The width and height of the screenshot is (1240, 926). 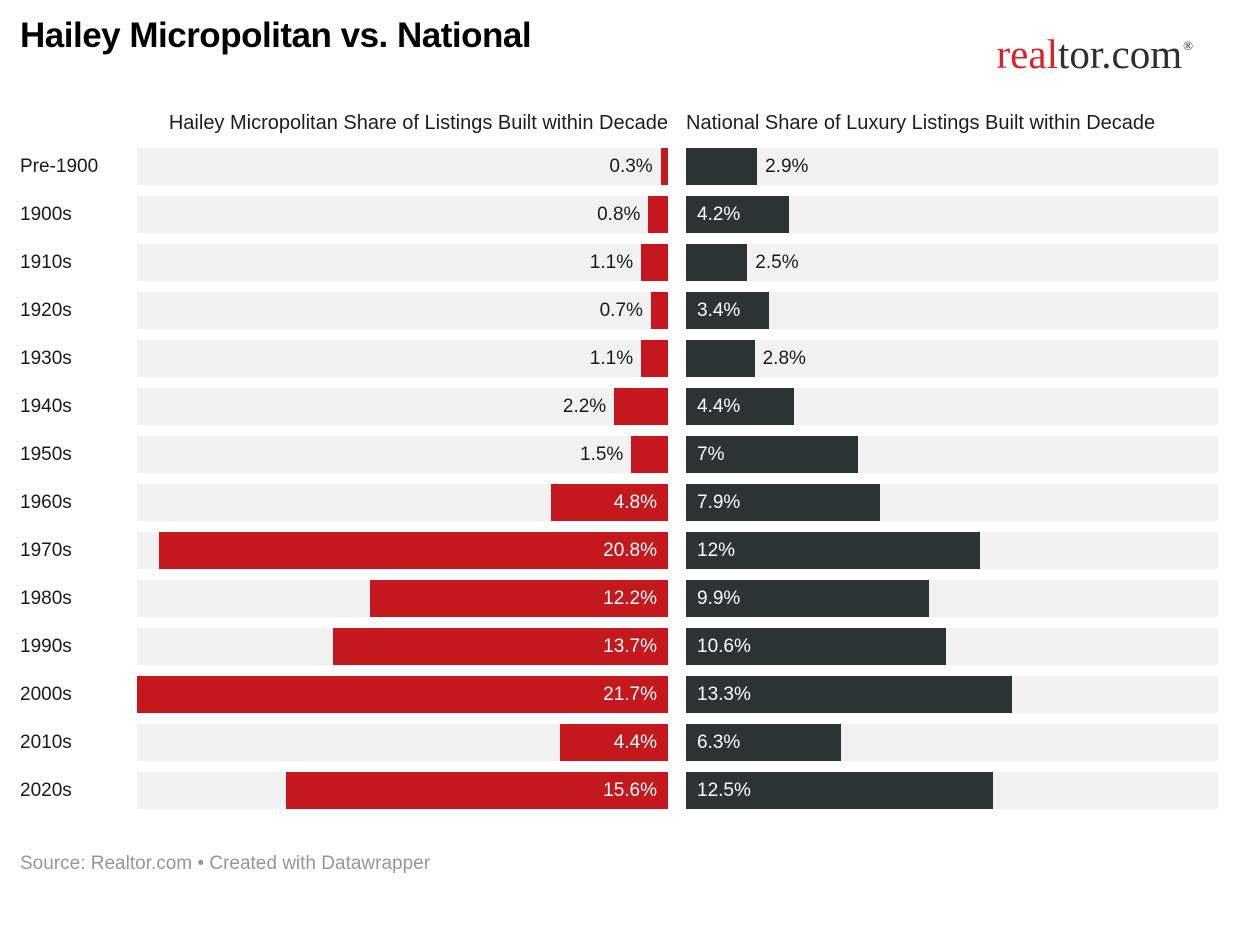 I want to click on row-label: 1970s, so click(x=46, y=550).